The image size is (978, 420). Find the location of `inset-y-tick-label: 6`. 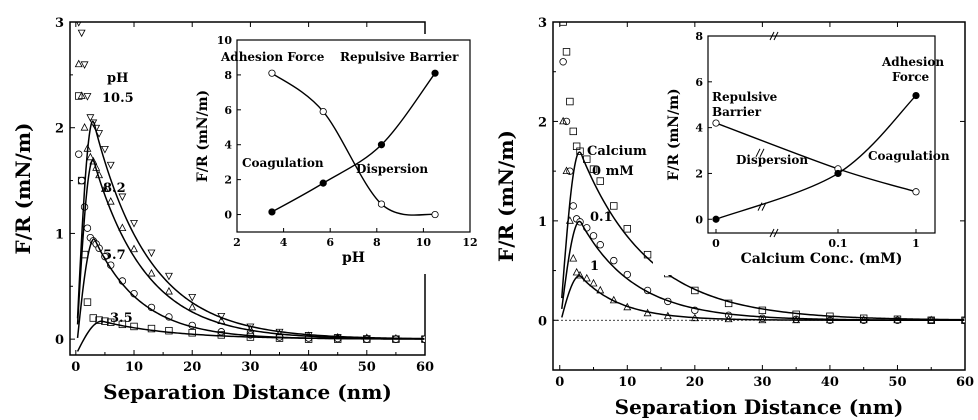

inset-y-tick-label: 6 is located at coordinates (699, 82).